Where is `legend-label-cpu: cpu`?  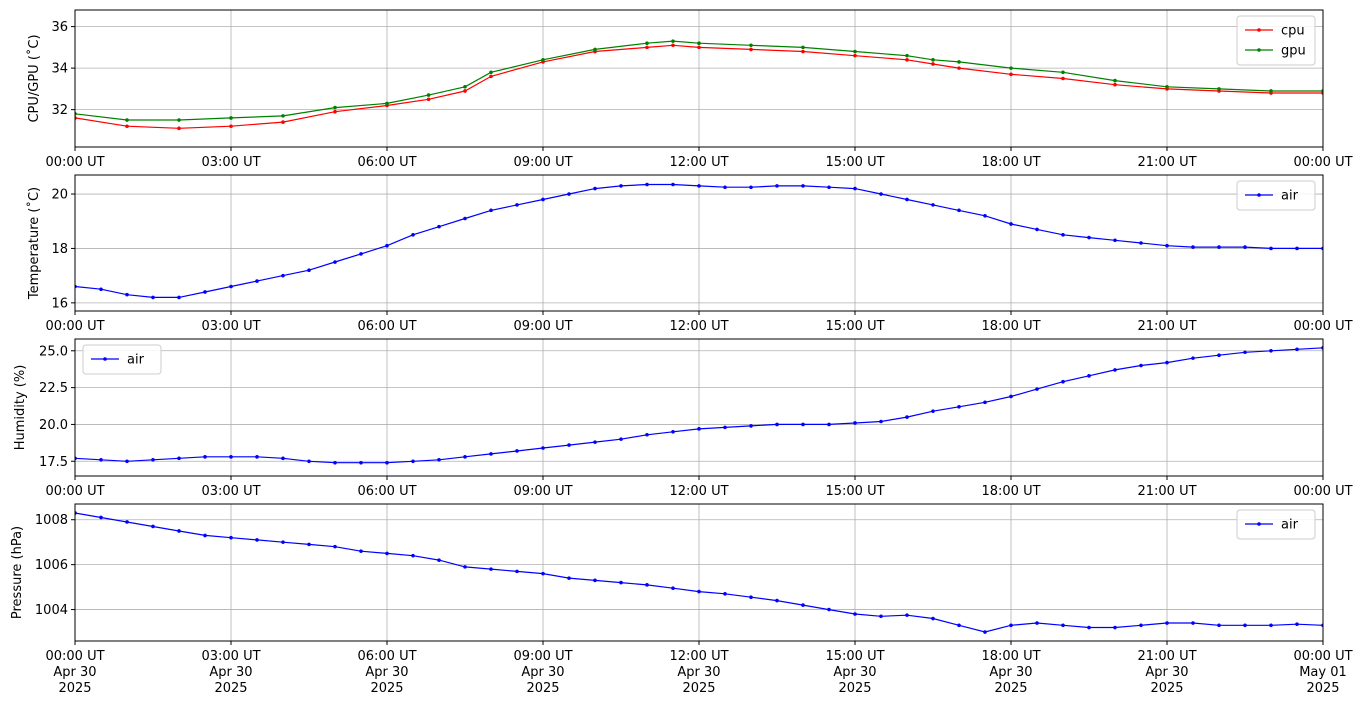 legend-label-cpu: cpu is located at coordinates (1293, 31).